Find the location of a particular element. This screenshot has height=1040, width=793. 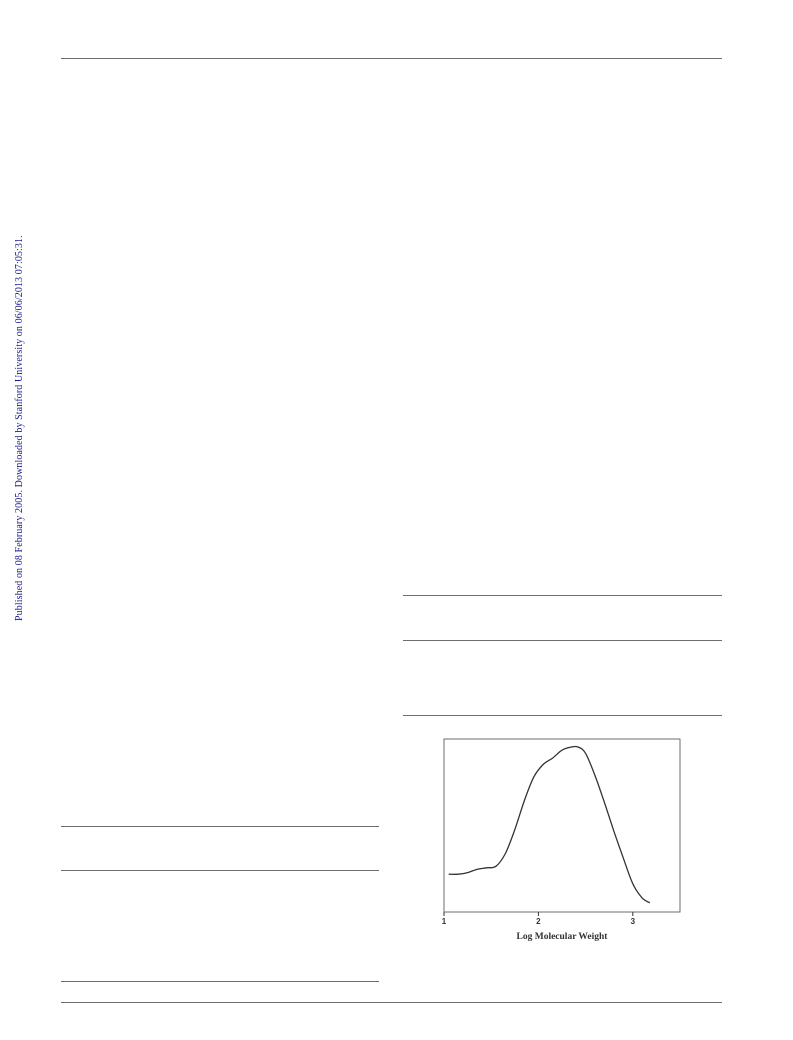

plot-frame is located at coordinates (562, 825).